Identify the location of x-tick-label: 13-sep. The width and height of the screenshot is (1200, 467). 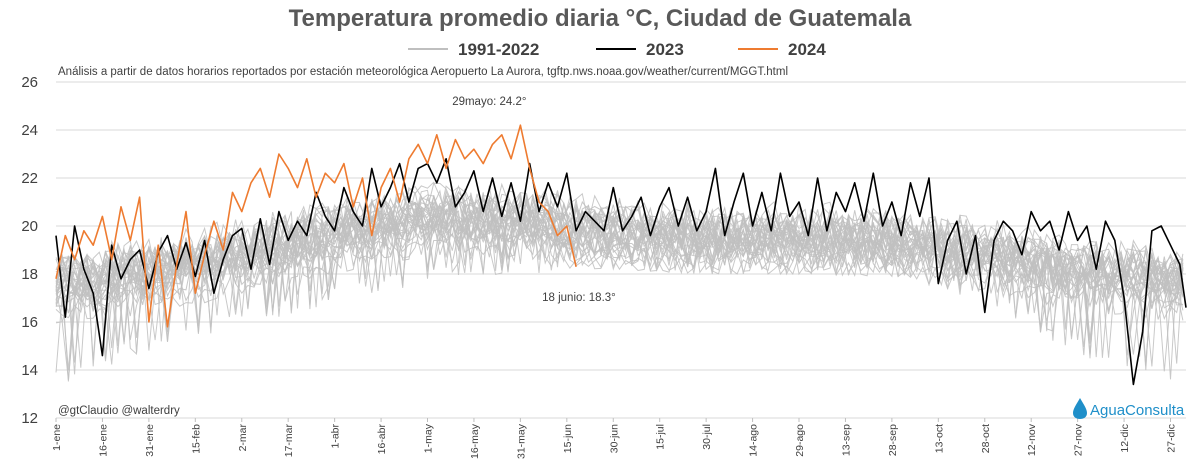
(846, 440).